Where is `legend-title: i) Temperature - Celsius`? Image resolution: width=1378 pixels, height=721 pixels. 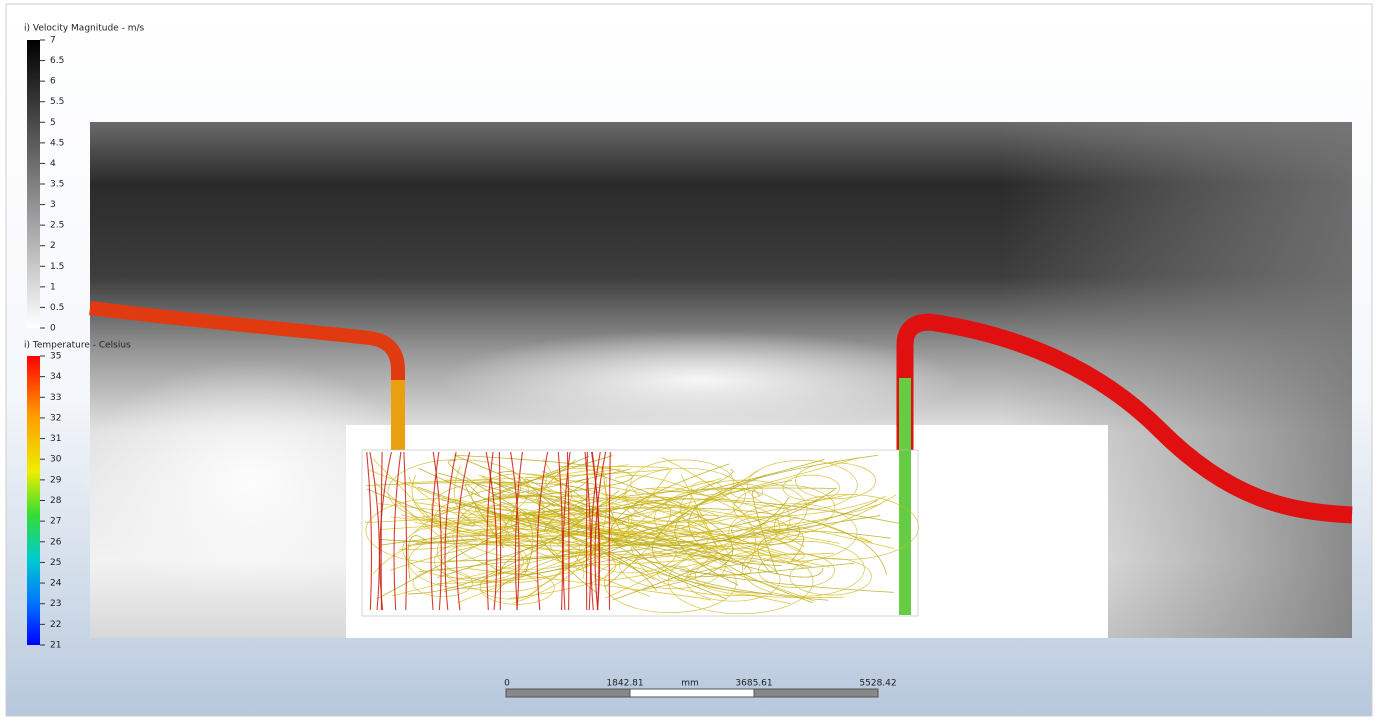 legend-title: i) Temperature - Celsius is located at coordinates (77, 346).